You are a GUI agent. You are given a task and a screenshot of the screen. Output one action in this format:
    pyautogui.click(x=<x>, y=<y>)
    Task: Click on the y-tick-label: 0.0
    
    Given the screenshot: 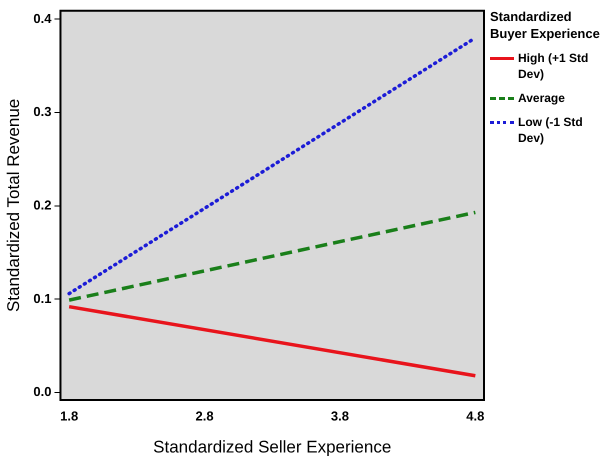 What is the action you would take?
    pyautogui.click(x=42, y=392)
    